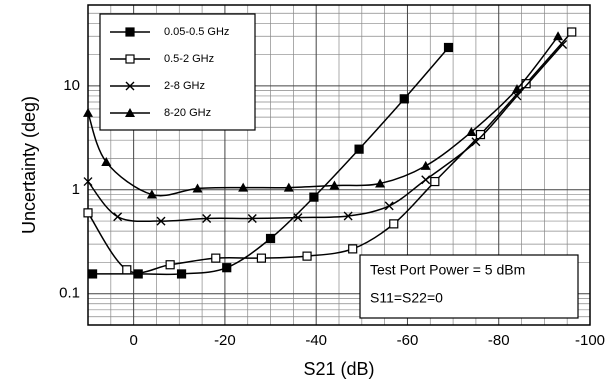  I want to click on legend-label: 2-8 GHz, so click(184, 86).